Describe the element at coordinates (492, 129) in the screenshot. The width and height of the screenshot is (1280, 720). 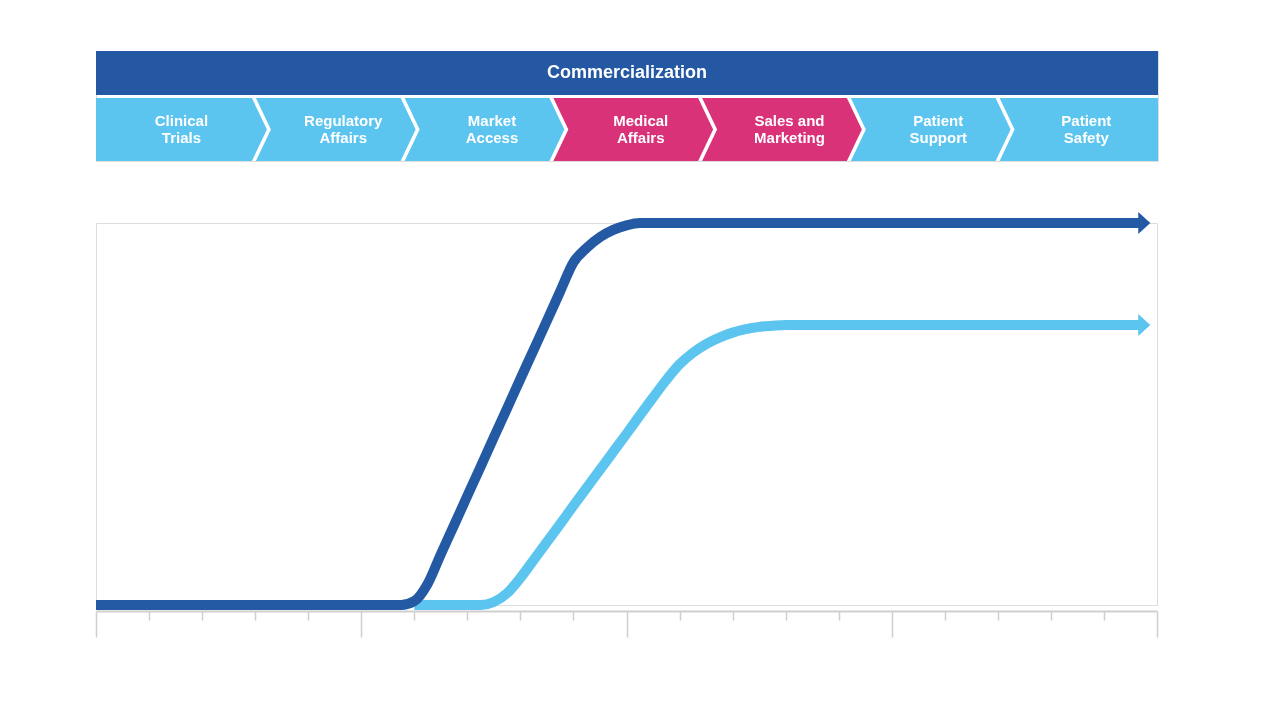
I see `category-label: Market Access` at that location.